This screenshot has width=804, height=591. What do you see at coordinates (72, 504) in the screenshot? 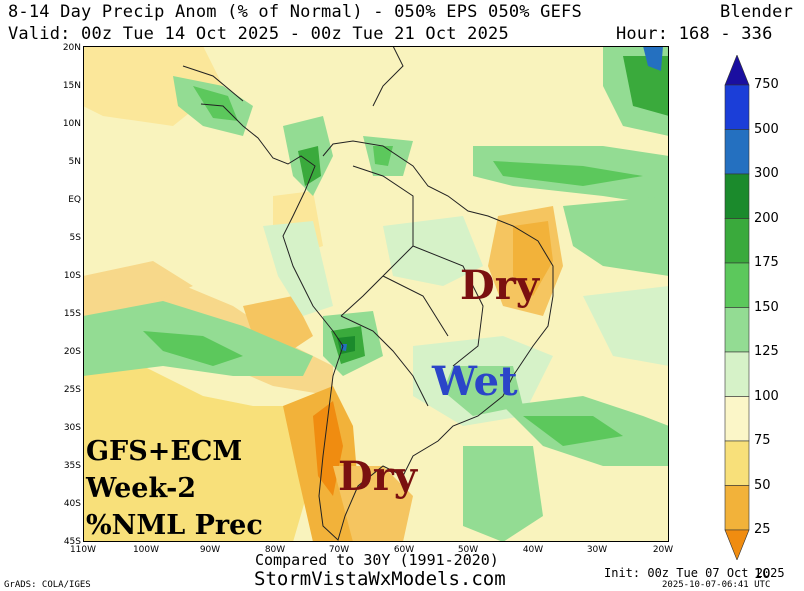
I see `lat-label: 40S` at bounding box center [72, 504].